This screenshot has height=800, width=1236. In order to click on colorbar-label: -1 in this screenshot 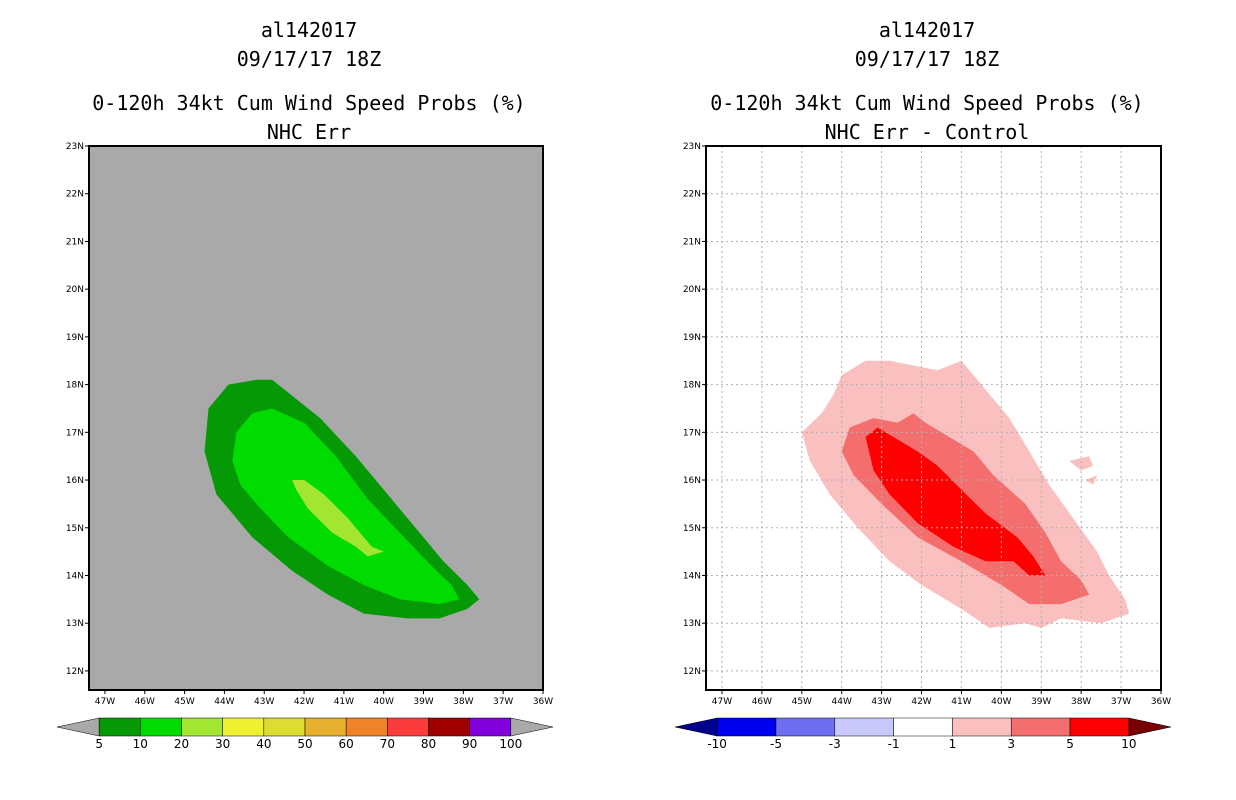, I will do `click(894, 744)`.